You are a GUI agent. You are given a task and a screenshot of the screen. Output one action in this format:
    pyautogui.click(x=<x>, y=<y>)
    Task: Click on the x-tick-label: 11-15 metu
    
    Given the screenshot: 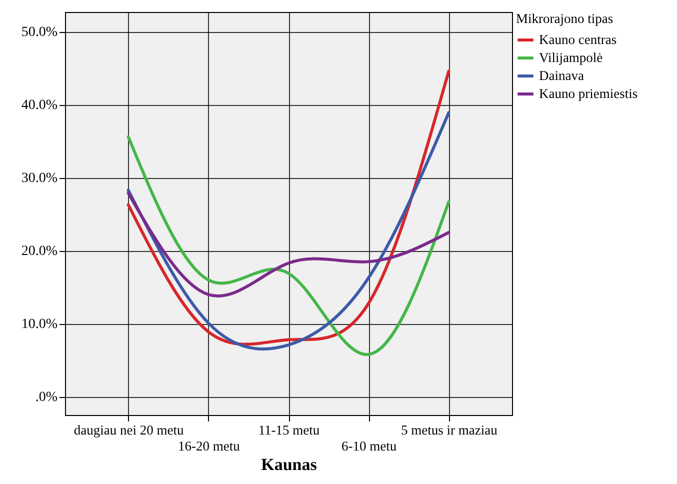 What is the action you would take?
    pyautogui.click(x=289, y=430)
    